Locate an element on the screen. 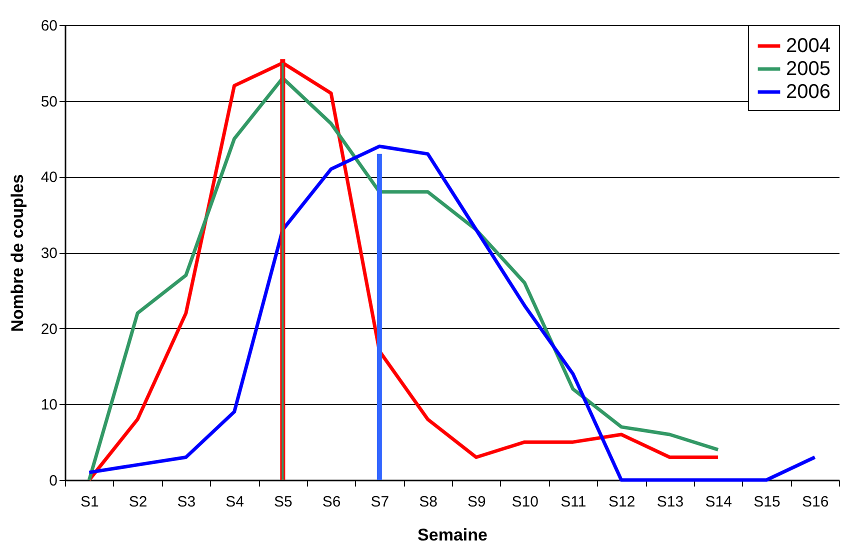 This screenshot has height=549, width=844. legend-label: 2005 is located at coordinates (808, 69).